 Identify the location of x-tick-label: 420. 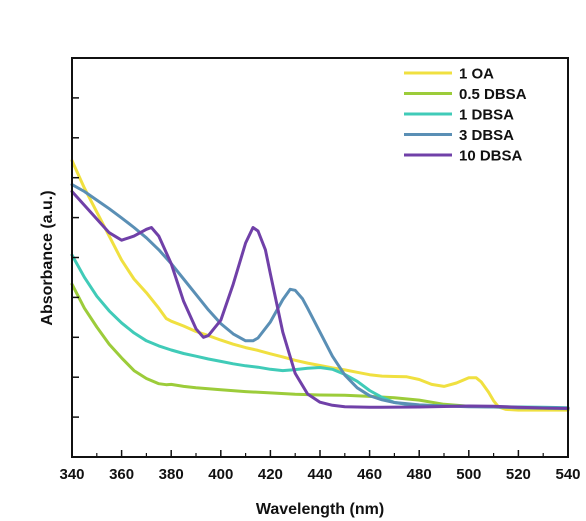
(270, 474).